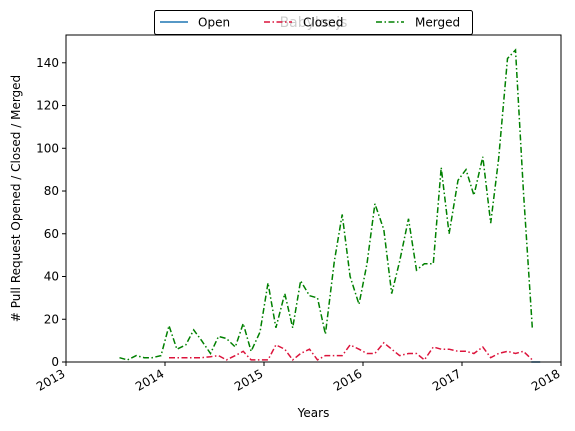  I want to click on y-tick-label: 140, so click(47, 63).